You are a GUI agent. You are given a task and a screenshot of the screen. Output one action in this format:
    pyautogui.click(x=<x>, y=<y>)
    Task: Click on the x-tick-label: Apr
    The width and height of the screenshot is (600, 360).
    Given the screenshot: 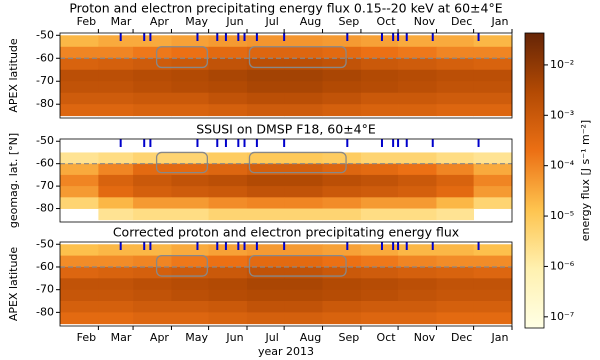 What is the action you would take?
    pyautogui.click(x=160, y=337)
    